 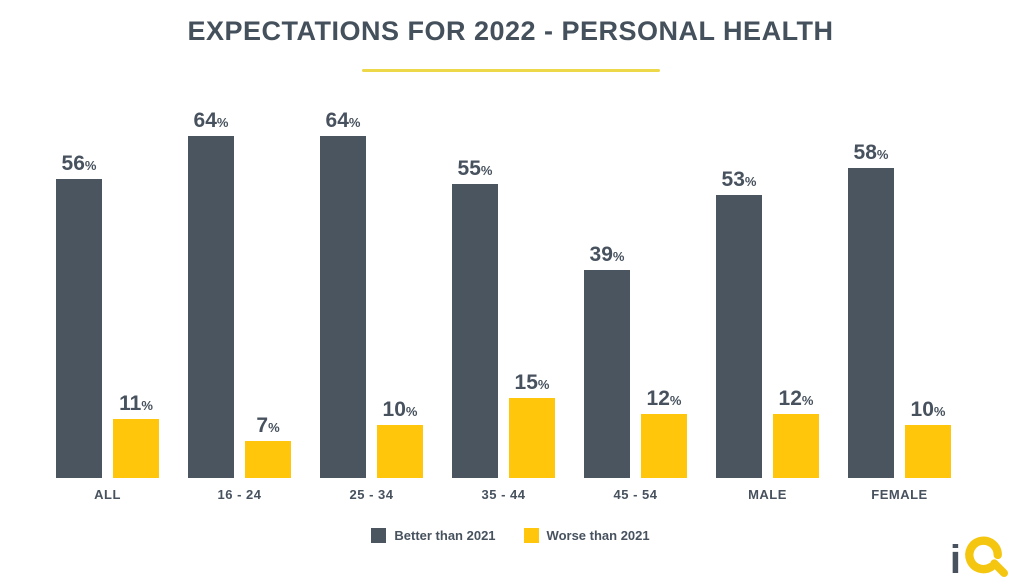 What do you see at coordinates (510, 31) in the screenshot?
I see `chart-title: EXPECTATIONS FOR 2022 - PERSONAL HEALTH` at bounding box center [510, 31].